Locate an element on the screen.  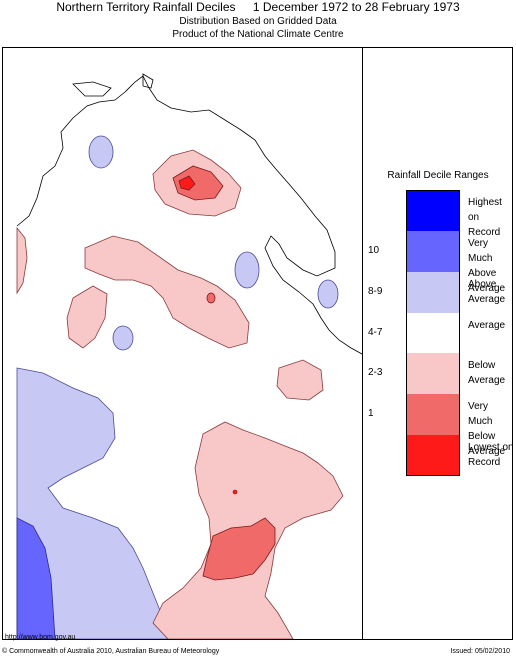
legend-code: 4-7 is located at coordinates (375, 332).